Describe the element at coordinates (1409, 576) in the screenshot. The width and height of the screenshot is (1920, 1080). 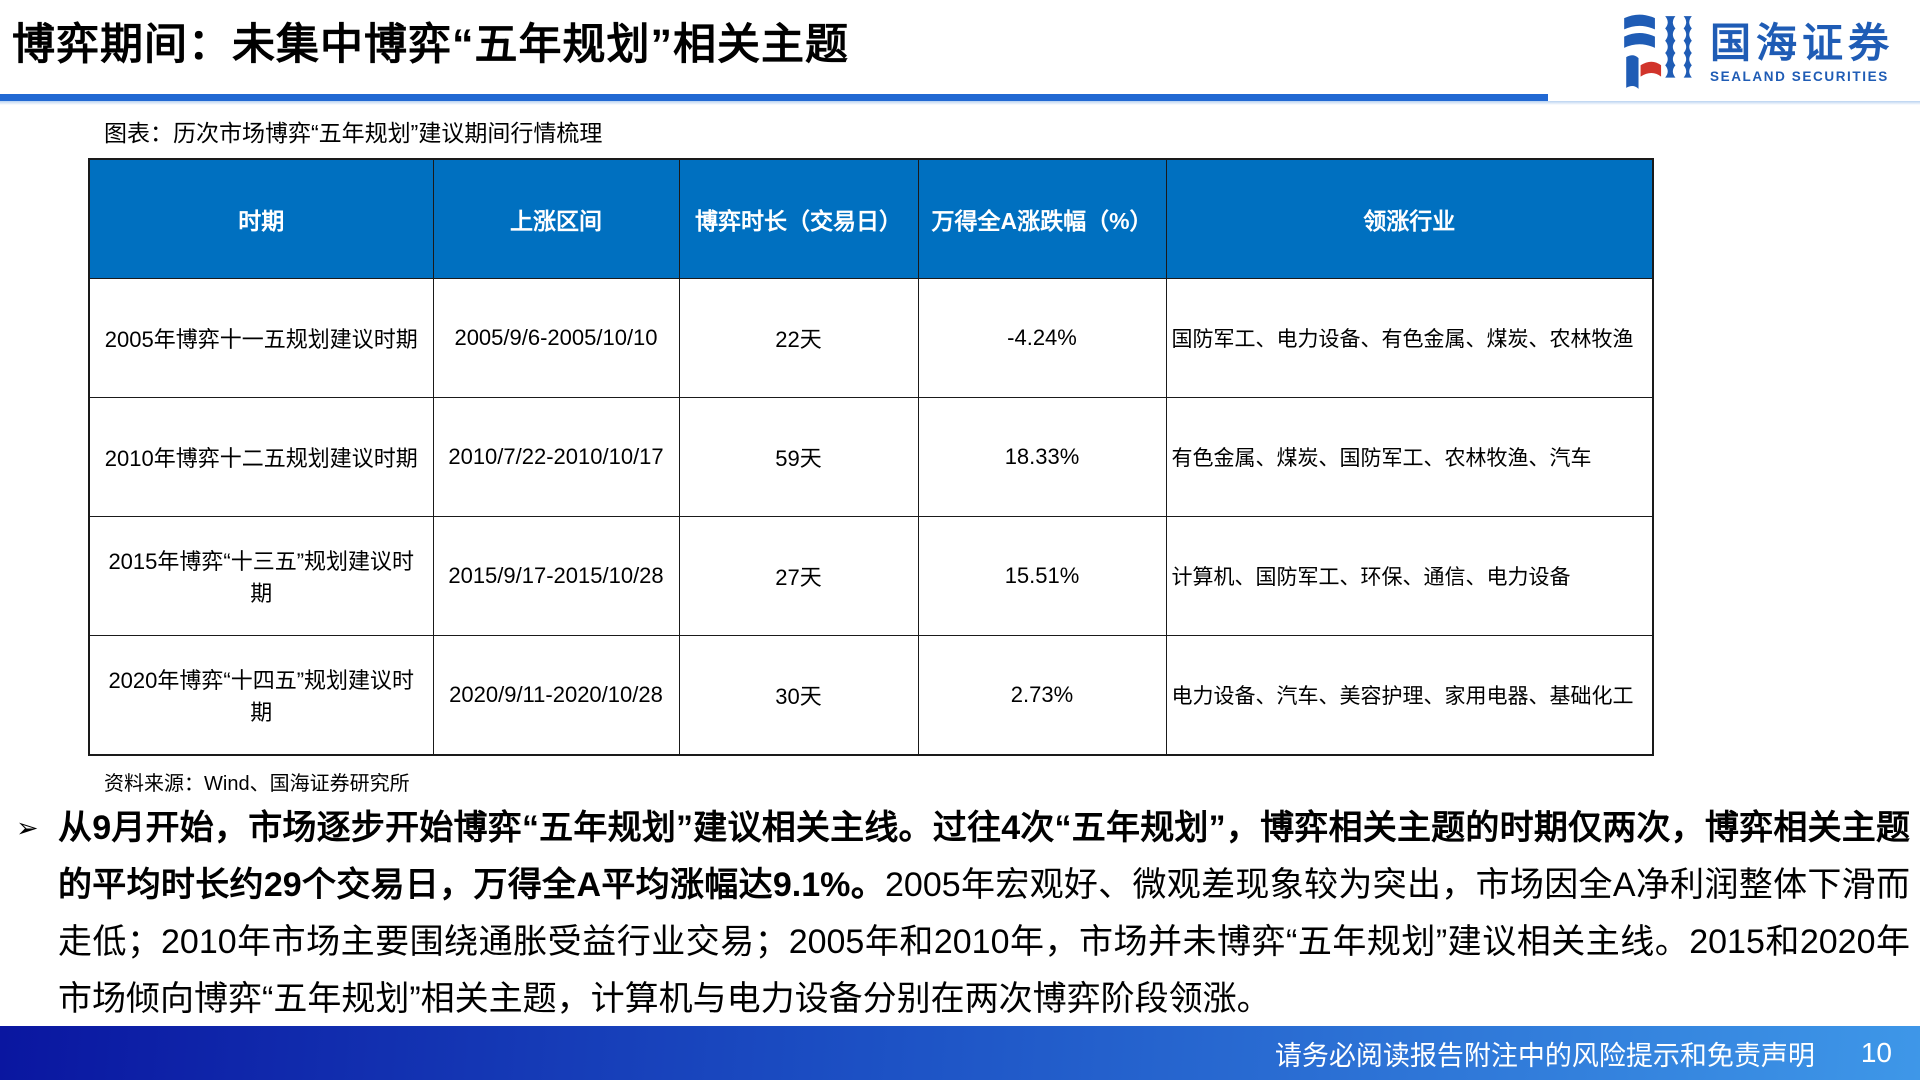
I see `cell-industries: 计算机、国防军工、环保、通信、电力设备` at that location.